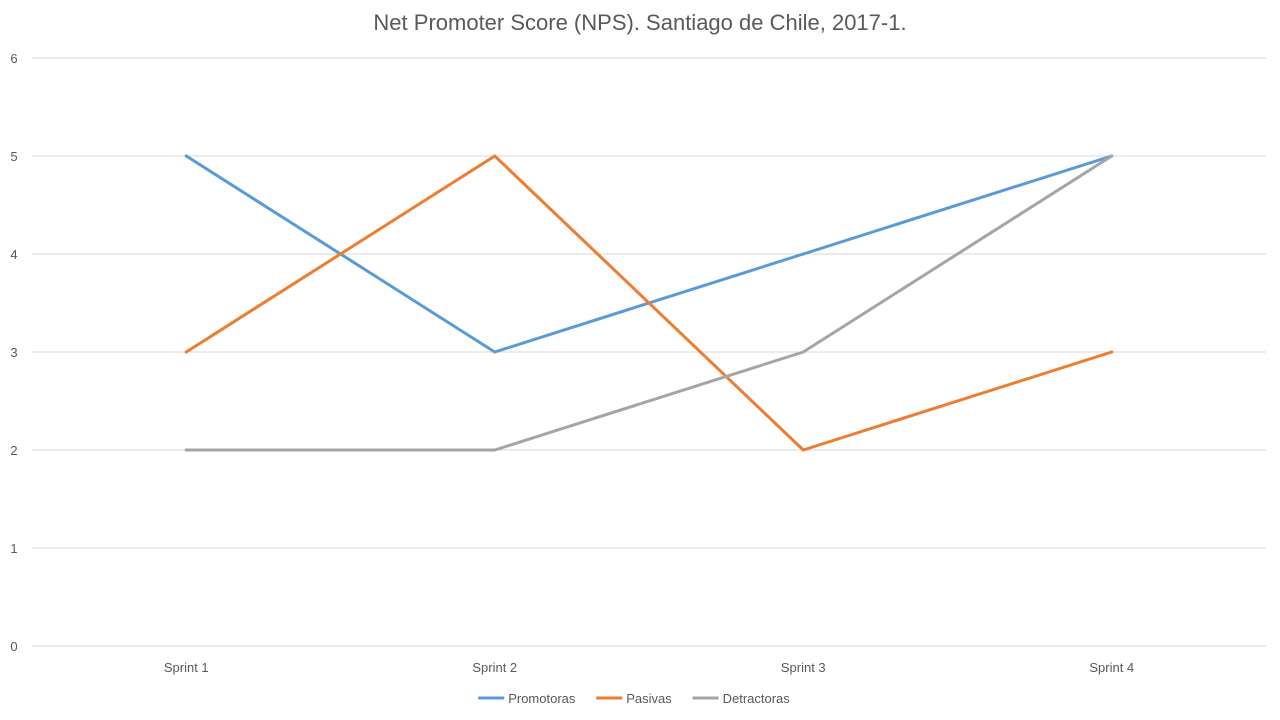 Image resolution: width=1280 pixels, height=720 pixels. What do you see at coordinates (1111, 667) in the screenshot?
I see `x-tick-label: Sprint 4` at bounding box center [1111, 667].